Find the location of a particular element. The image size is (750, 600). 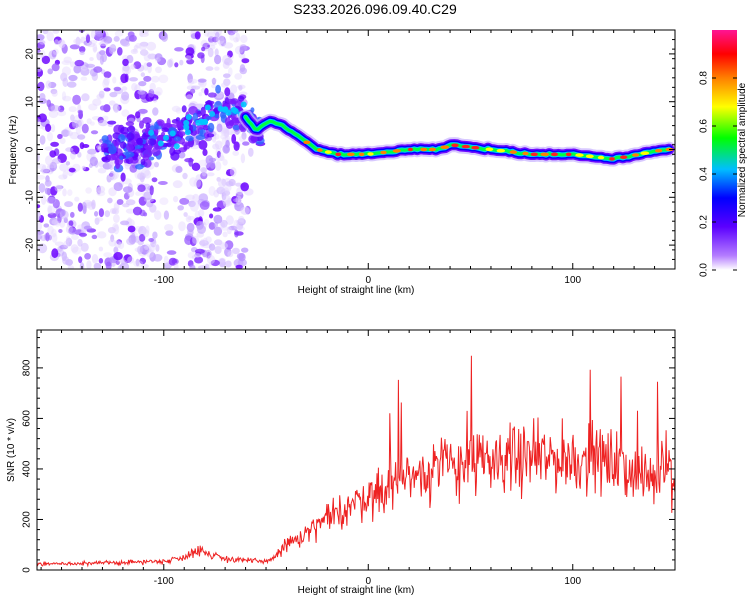

y-tick-label: 200 is located at coordinates (27, 519).